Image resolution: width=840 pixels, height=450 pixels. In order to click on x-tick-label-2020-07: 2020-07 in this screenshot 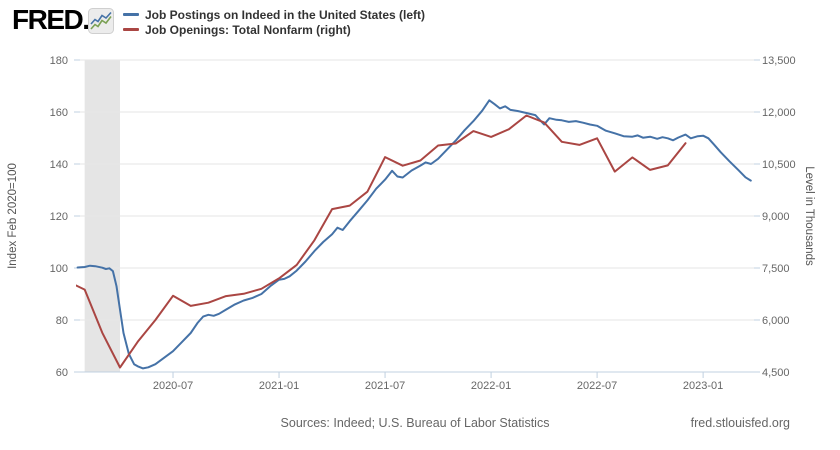, I will do `click(173, 386)`.